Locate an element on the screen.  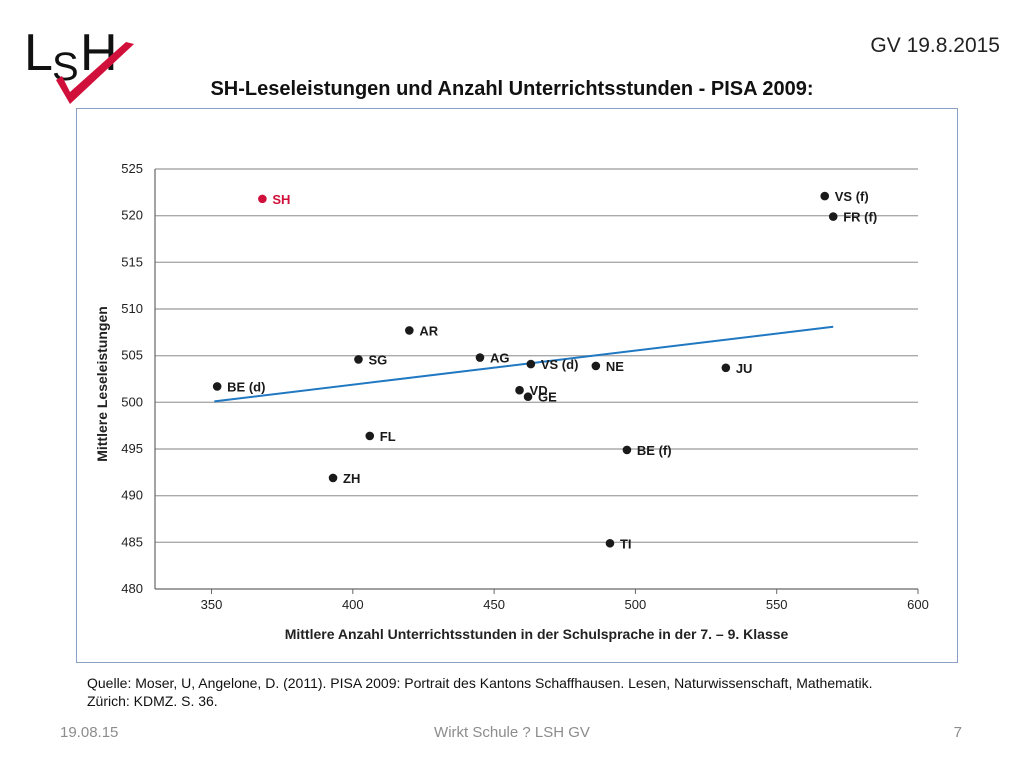
x-tick-label: 600 is located at coordinates (918, 604).